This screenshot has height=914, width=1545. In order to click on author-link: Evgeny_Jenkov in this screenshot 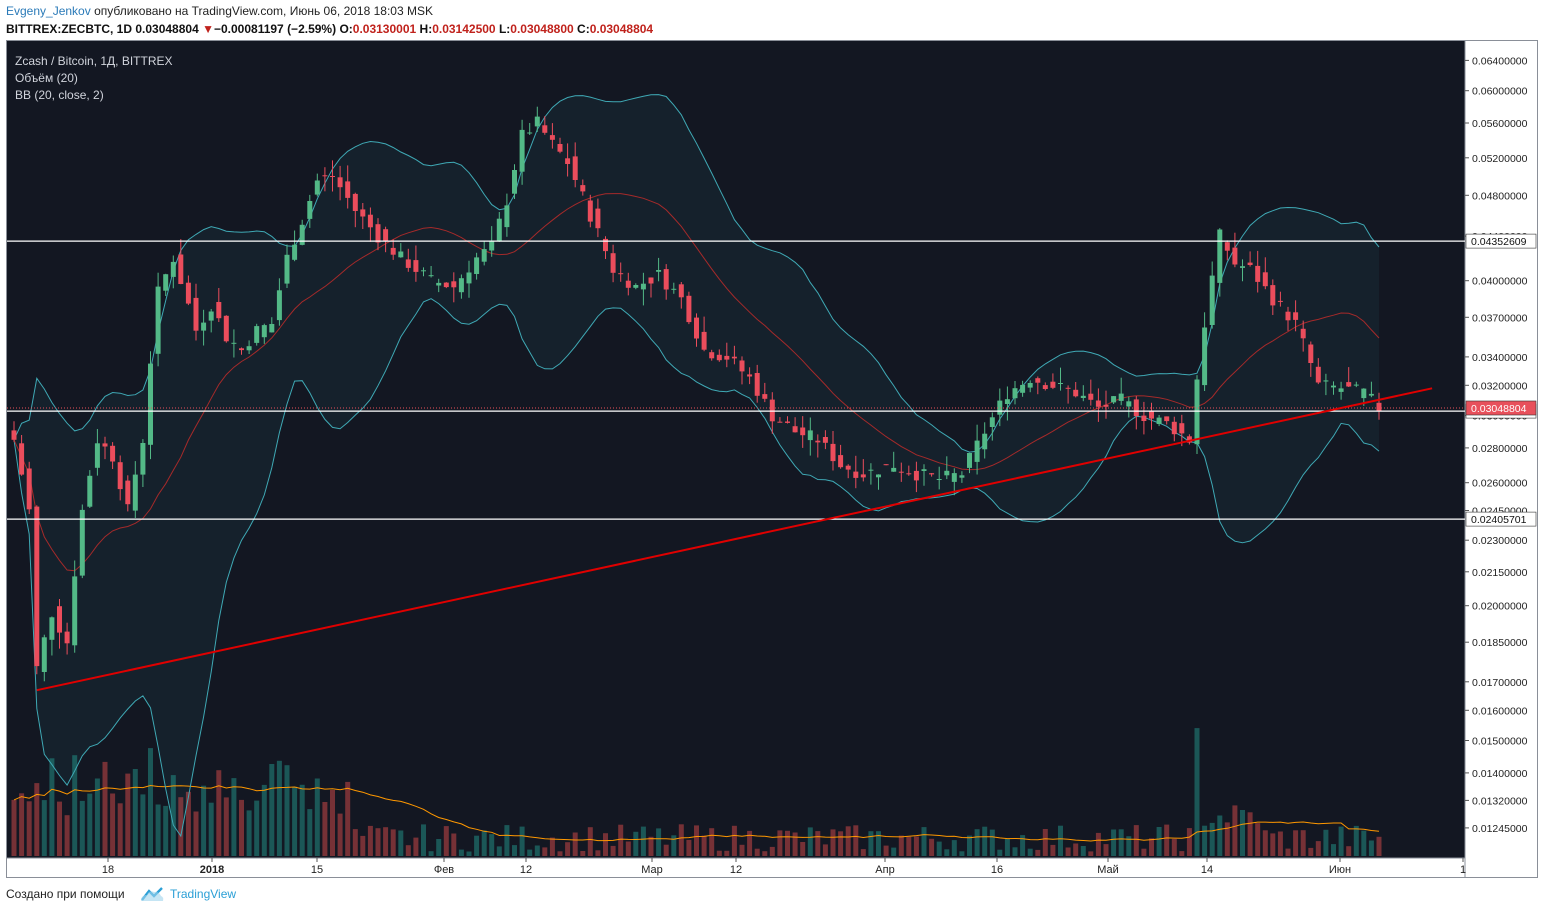, I will do `click(48, 11)`.